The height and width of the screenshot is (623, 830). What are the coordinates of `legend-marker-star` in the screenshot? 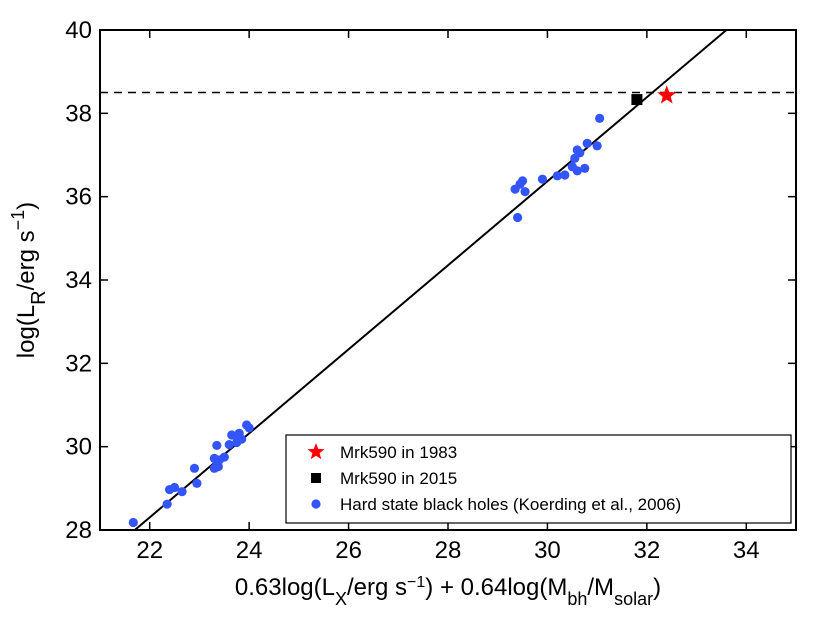 It's located at (316, 451).